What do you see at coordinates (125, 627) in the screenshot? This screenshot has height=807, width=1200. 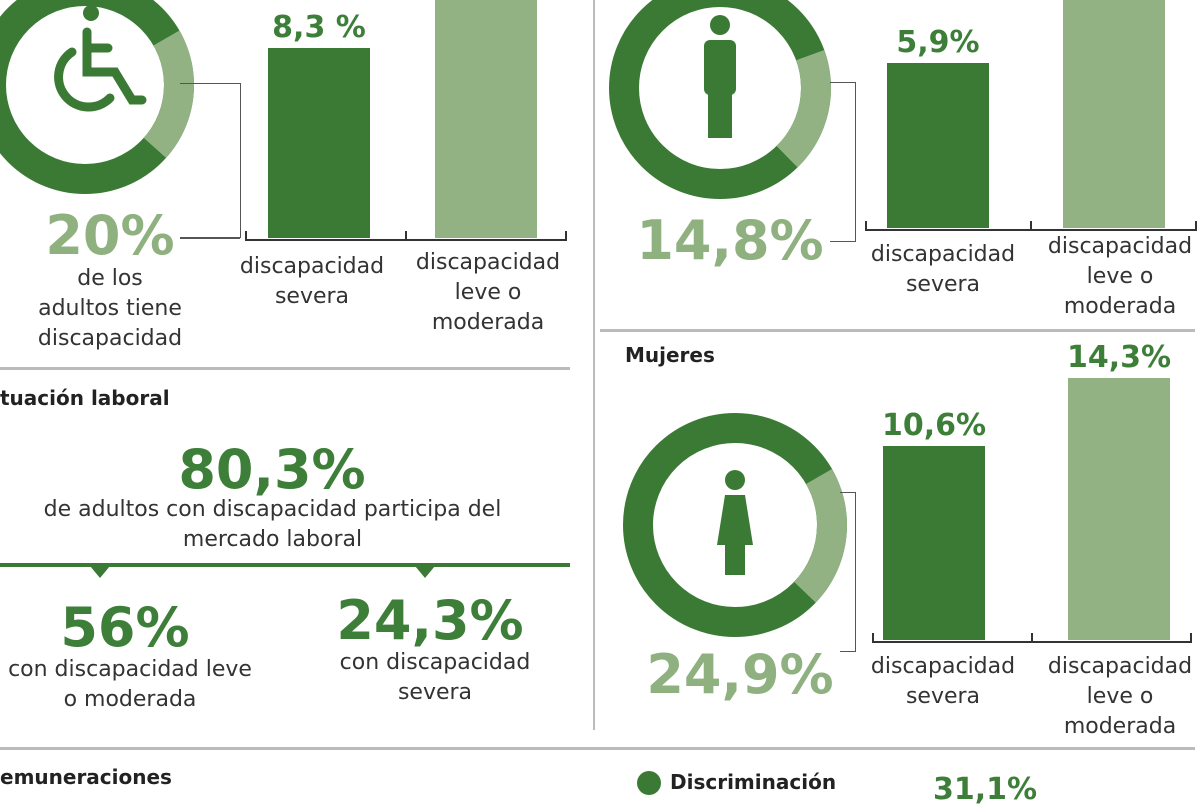 I see `labor-leve-percent: 56%` at bounding box center [125, 627].